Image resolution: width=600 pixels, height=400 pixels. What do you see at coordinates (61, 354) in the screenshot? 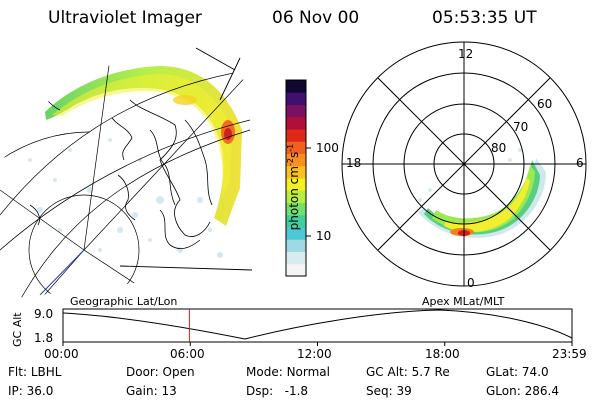
I see `time-tick-0: 00:00` at bounding box center [61, 354].